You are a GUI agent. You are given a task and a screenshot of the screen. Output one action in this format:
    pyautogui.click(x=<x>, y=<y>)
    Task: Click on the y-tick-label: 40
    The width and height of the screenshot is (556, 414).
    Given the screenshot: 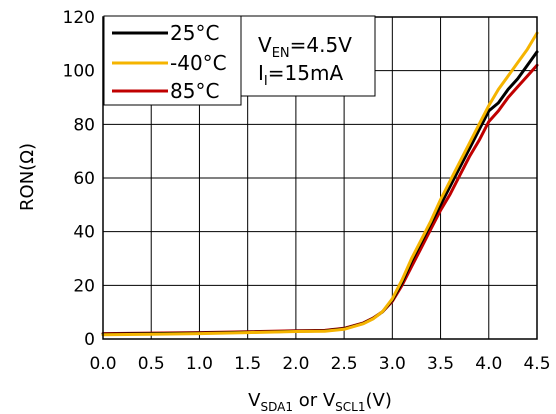 What is the action you would take?
    pyautogui.click(x=84, y=233)
    